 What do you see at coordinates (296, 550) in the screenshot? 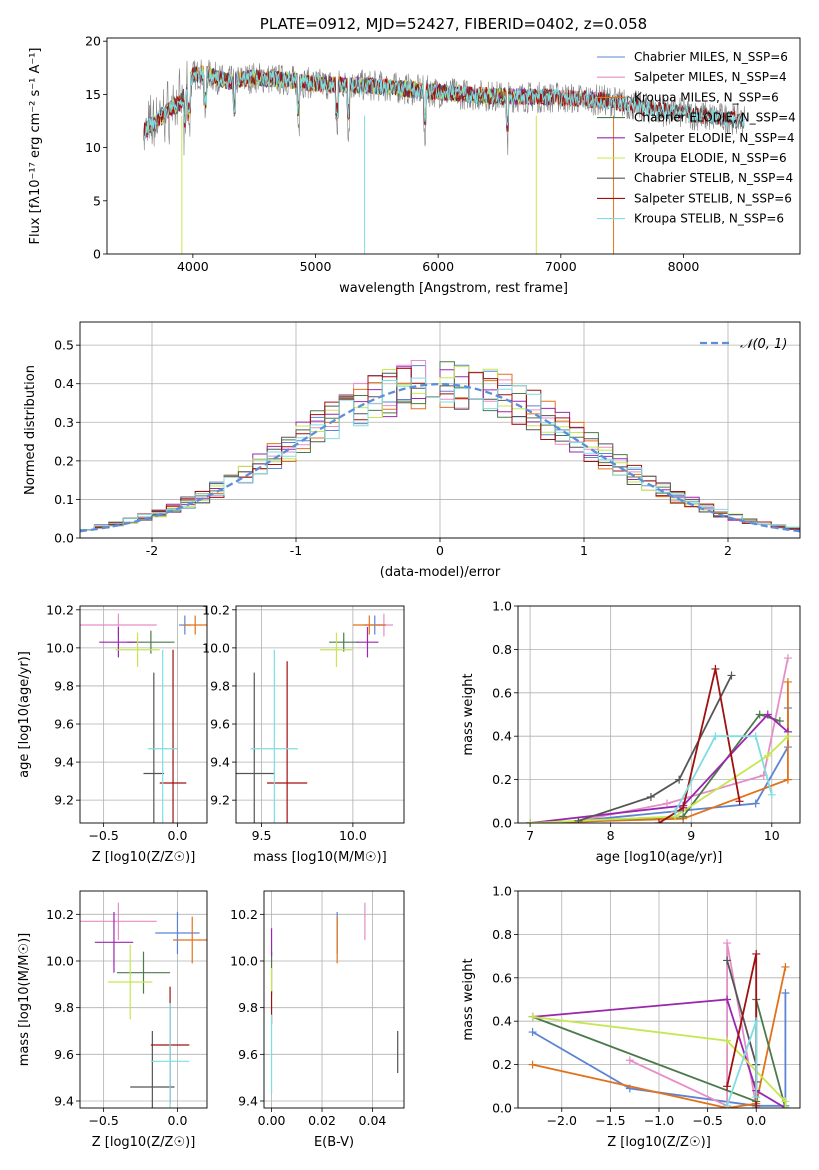
I see `x-tick-label: -1` at bounding box center [296, 550].